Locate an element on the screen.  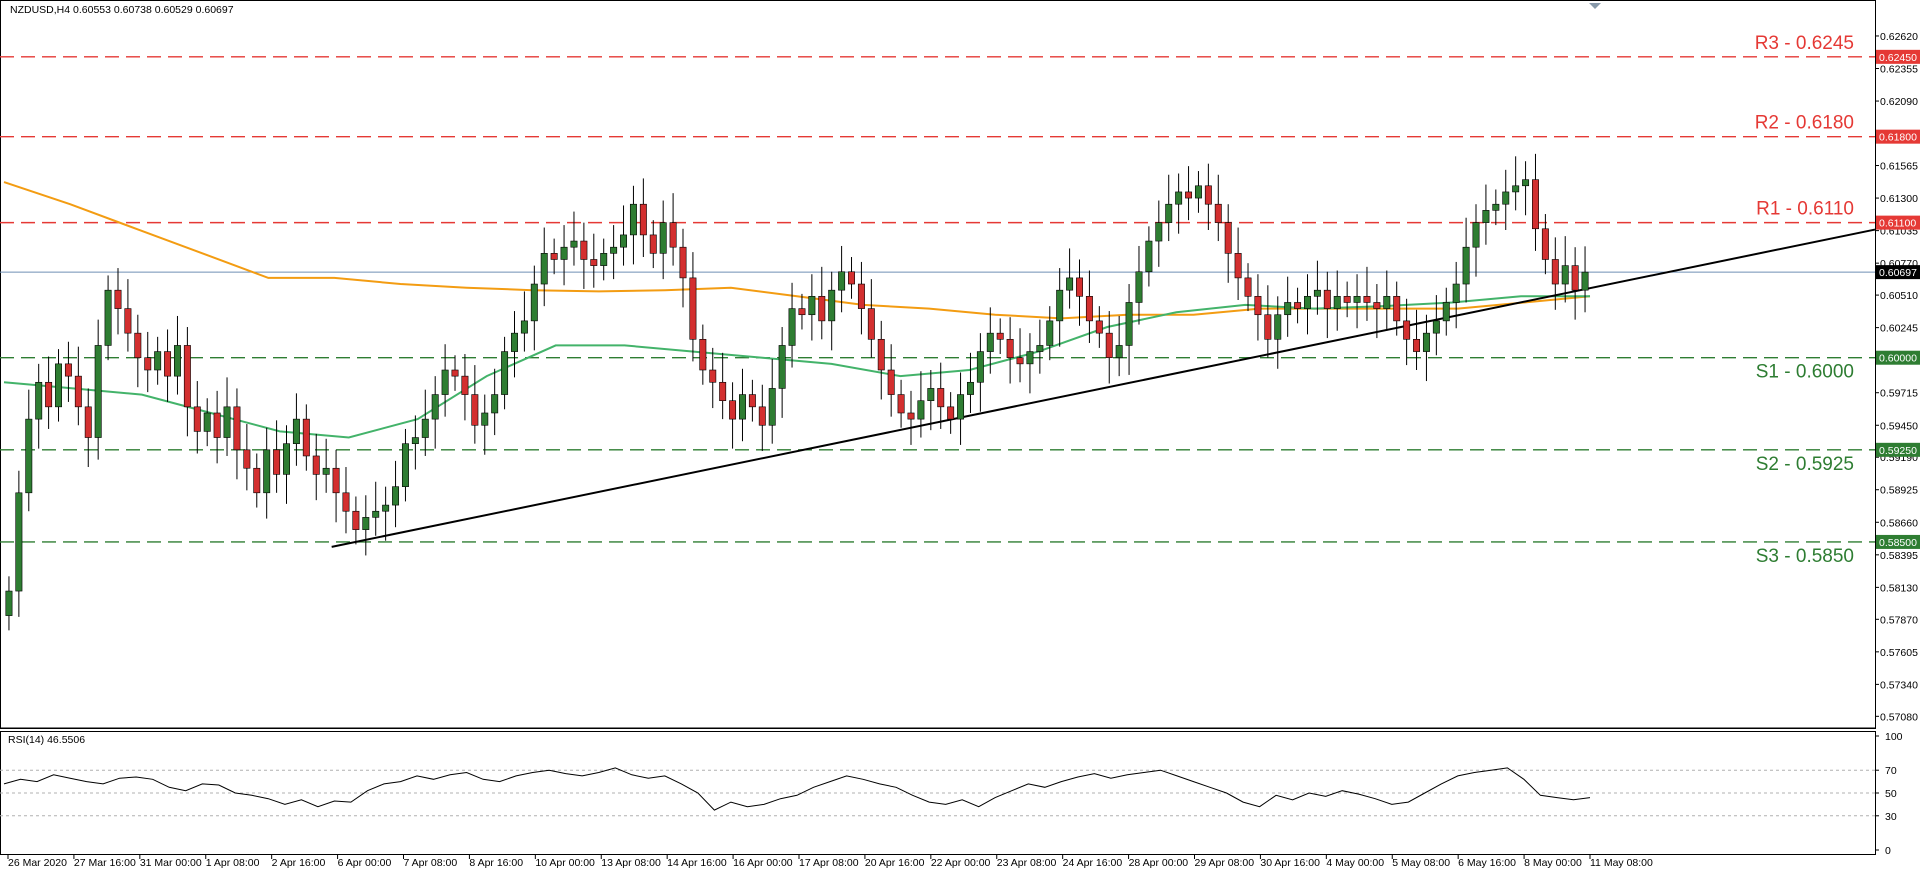
time-tick-label: 22 Apr 00:00 is located at coordinates (961, 863).